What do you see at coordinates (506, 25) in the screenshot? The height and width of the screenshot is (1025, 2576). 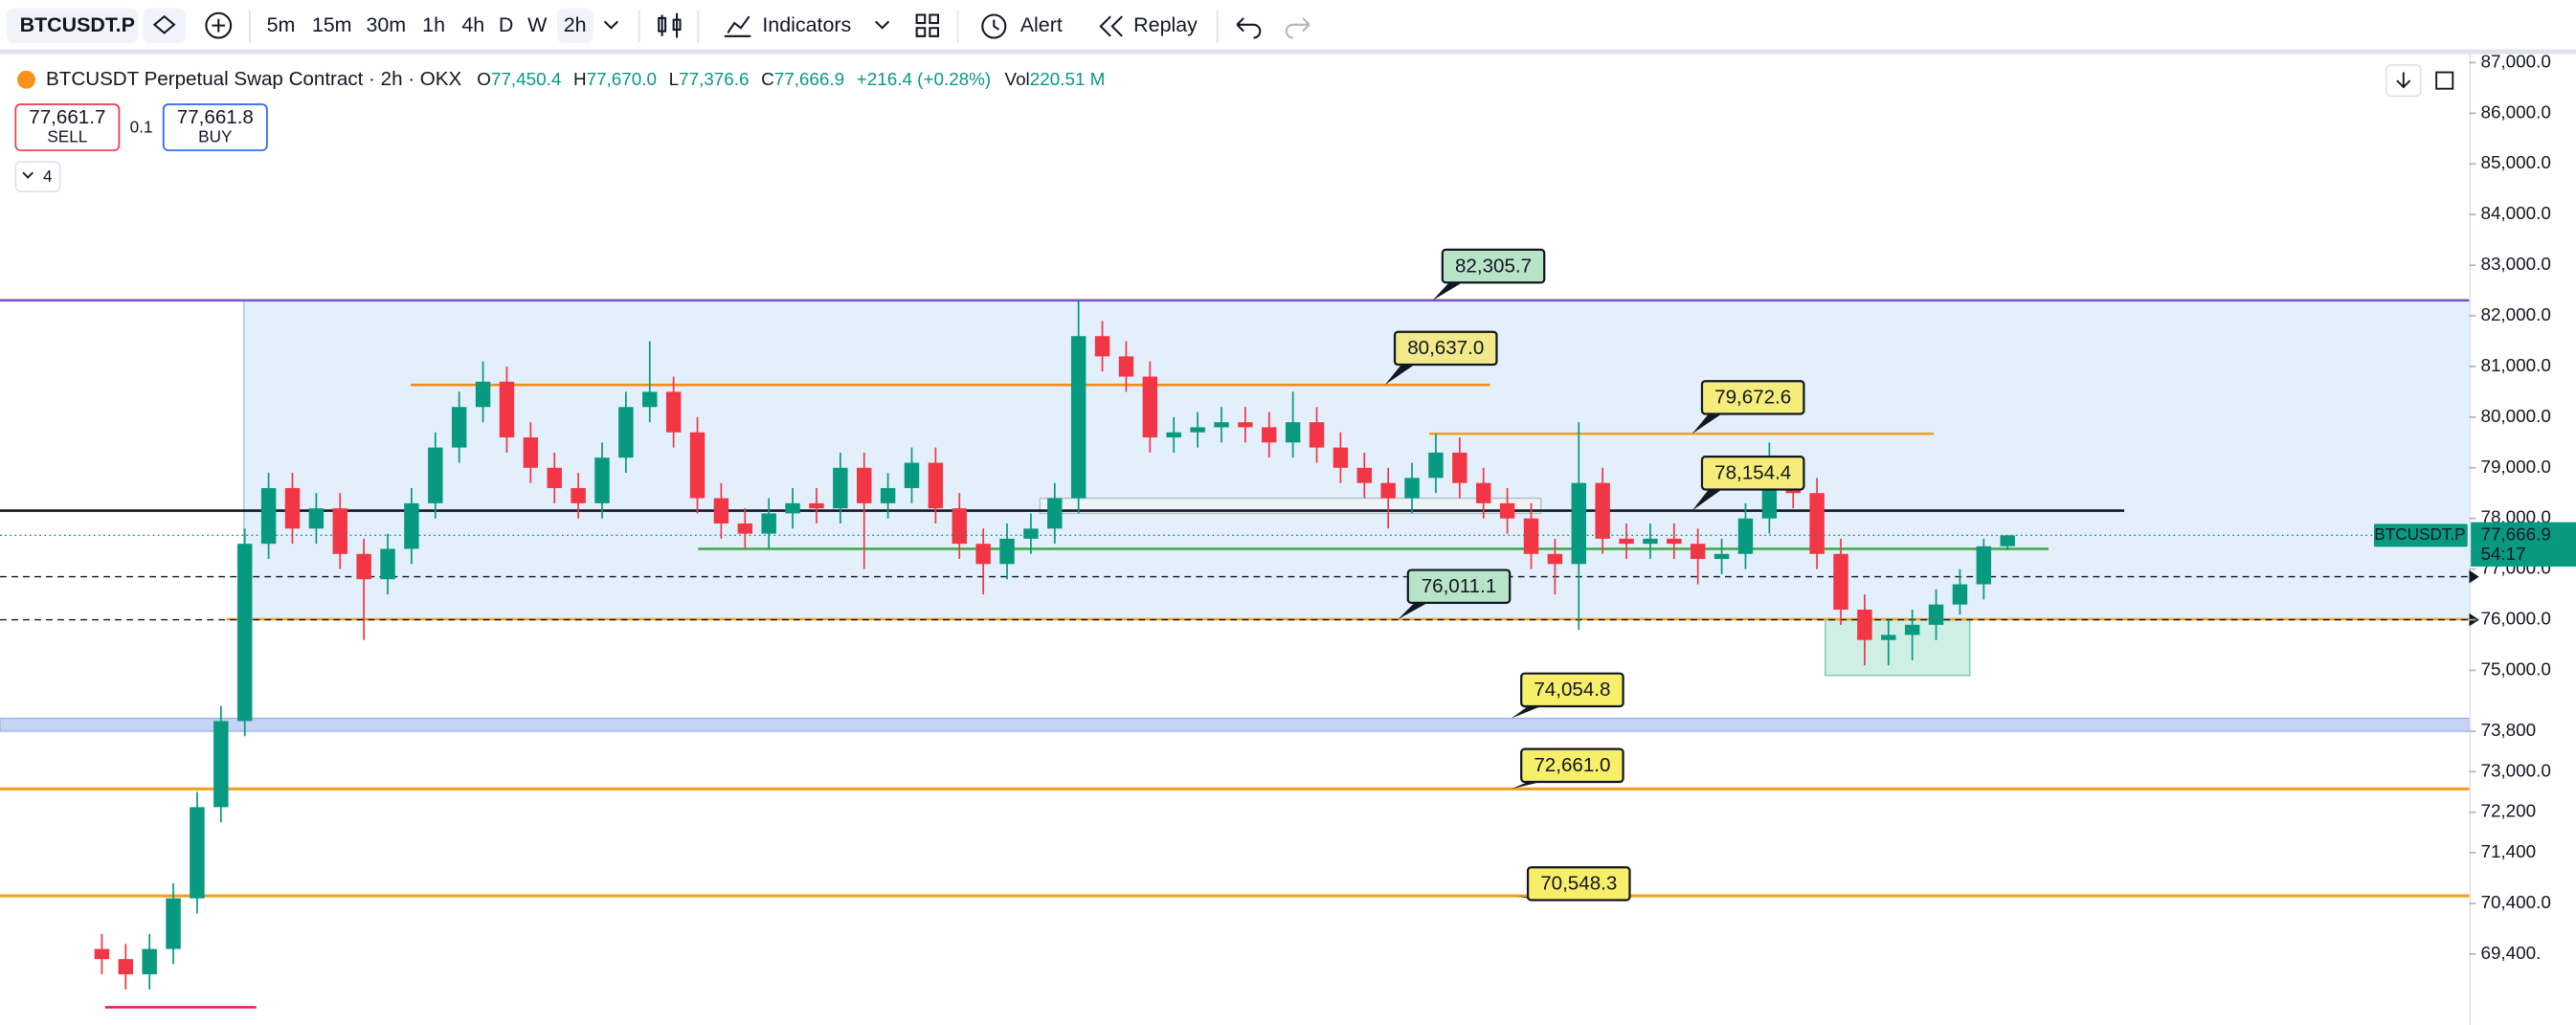 I see `interval-button: D` at bounding box center [506, 25].